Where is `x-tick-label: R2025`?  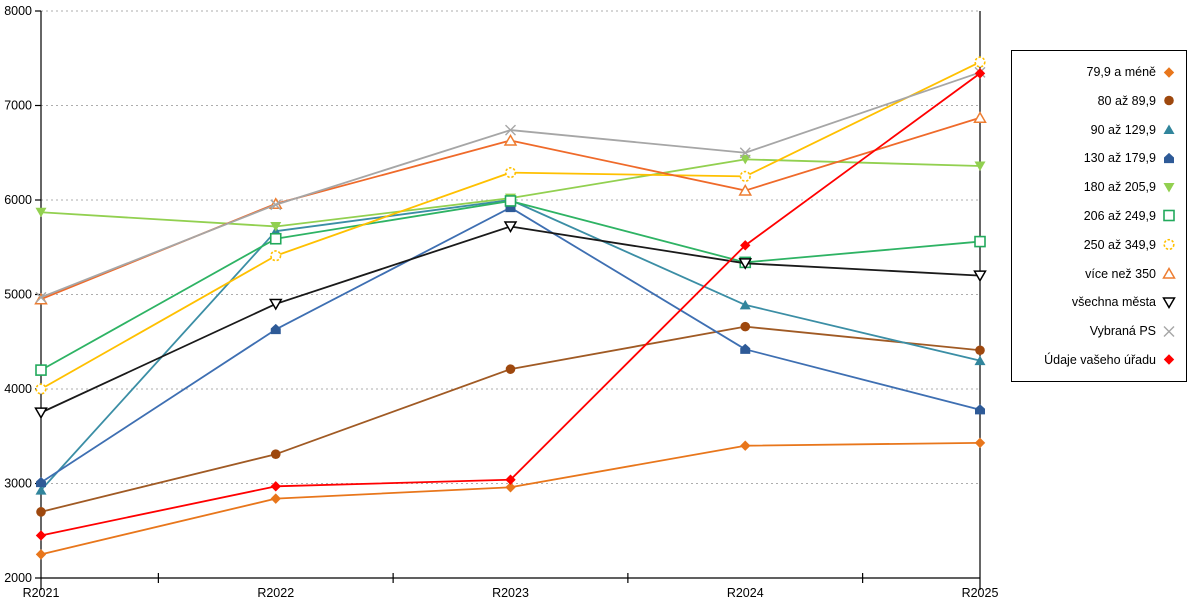
x-tick-label: R2025 is located at coordinates (980, 593).